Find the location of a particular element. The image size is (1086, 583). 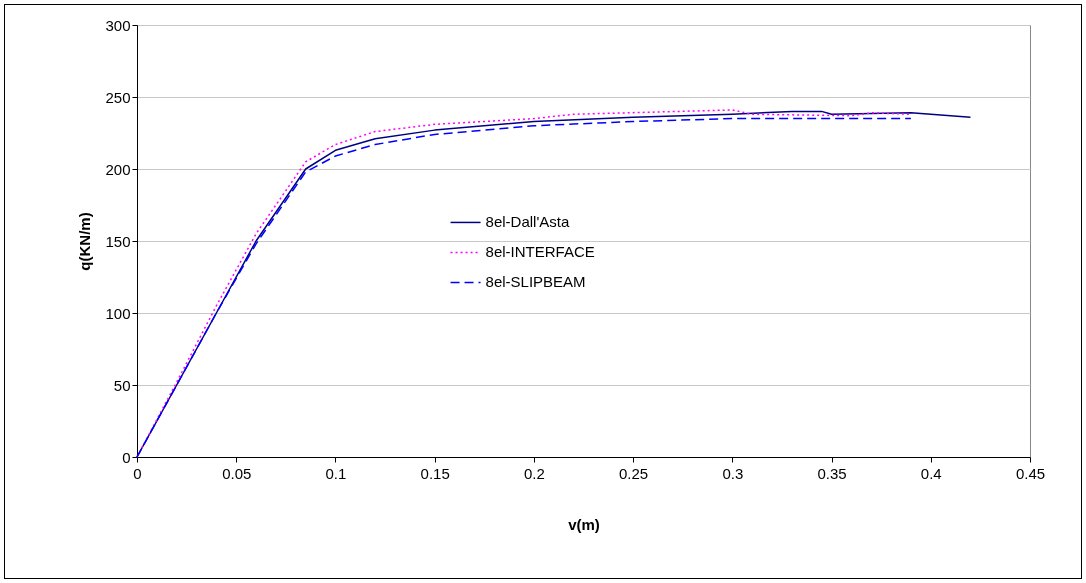

y-tick-label: 0 is located at coordinates (126, 457).